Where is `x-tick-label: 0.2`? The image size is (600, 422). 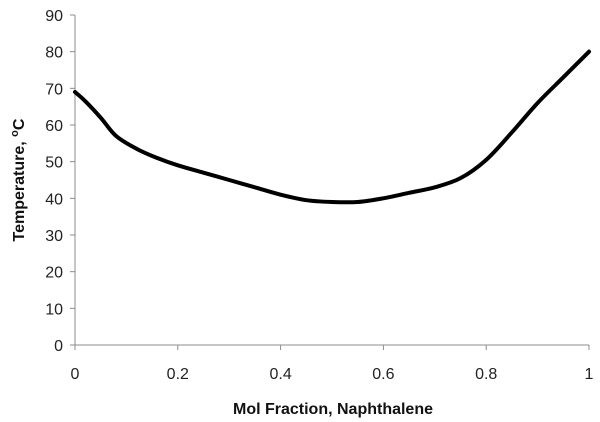
x-tick-label: 0.2 is located at coordinates (178, 374).